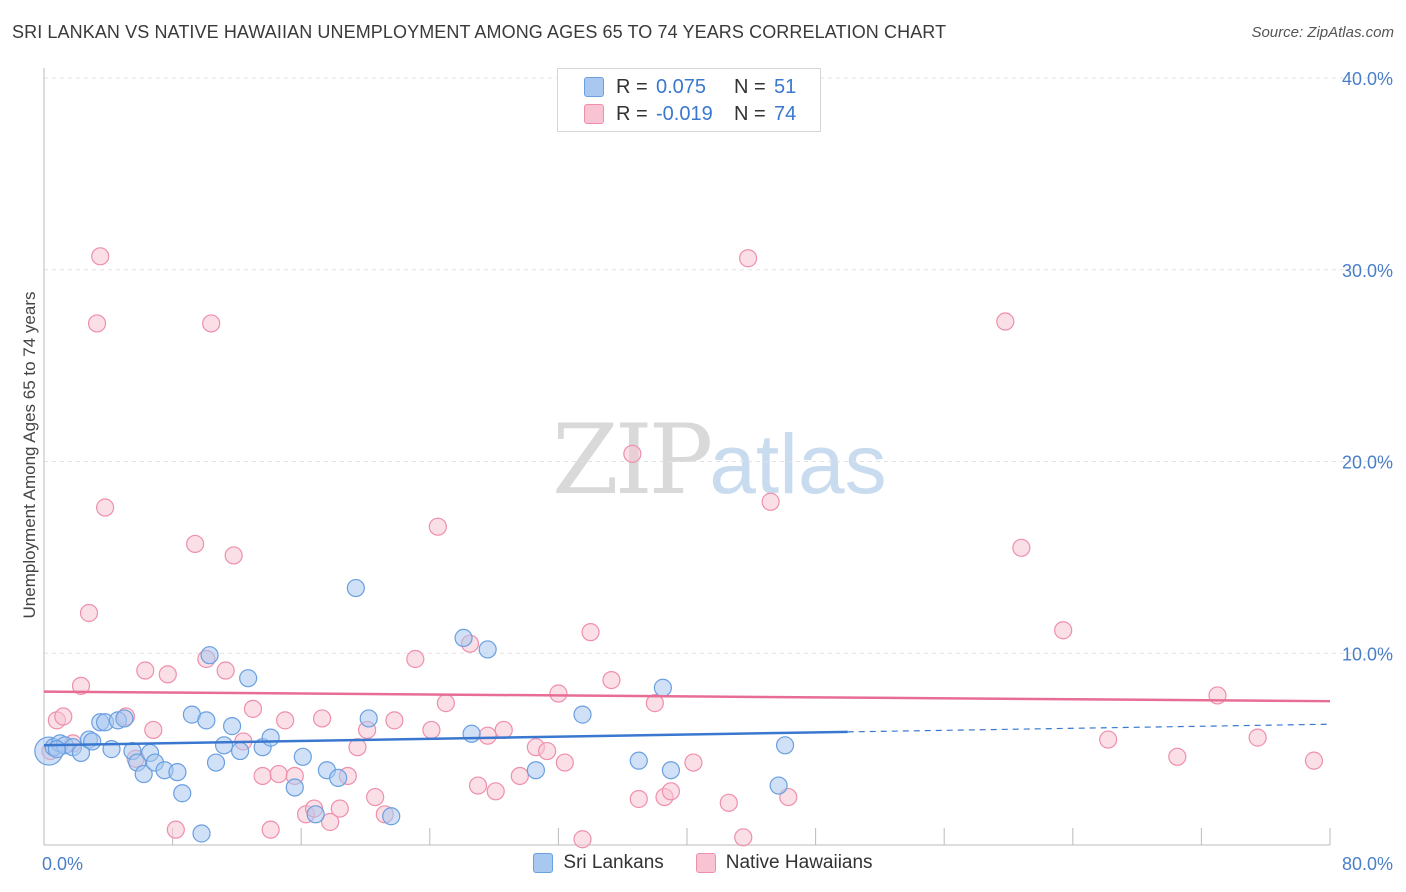 This screenshot has height=892, width=1406. Describe the element at coordinates (681, 86) in the screenshot. I see `legend-r-value: 0.075` at that location.